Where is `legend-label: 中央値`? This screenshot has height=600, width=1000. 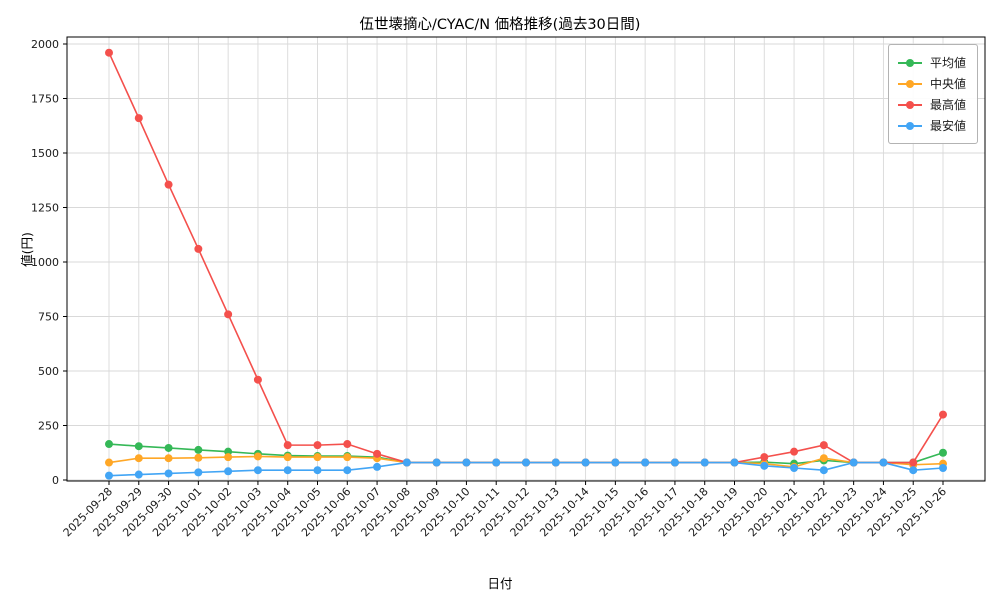
legend-label: 中央値 is located at coordinates (947, 84).